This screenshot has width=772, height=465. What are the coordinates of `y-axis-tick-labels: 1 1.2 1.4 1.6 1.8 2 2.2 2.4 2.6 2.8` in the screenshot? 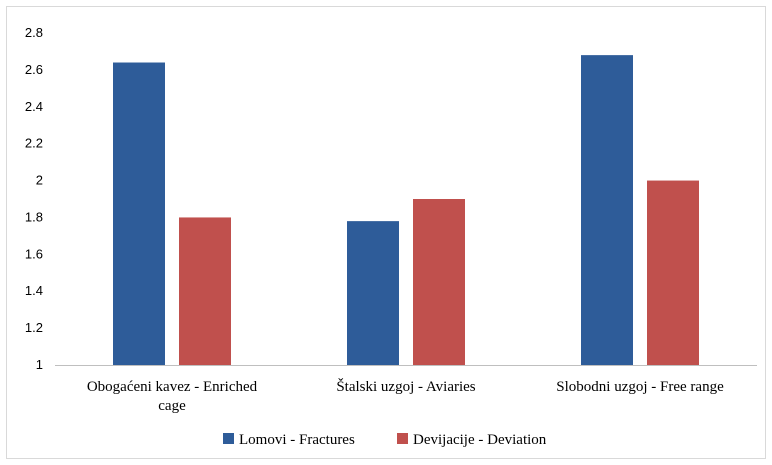 It's located at (34, 198).